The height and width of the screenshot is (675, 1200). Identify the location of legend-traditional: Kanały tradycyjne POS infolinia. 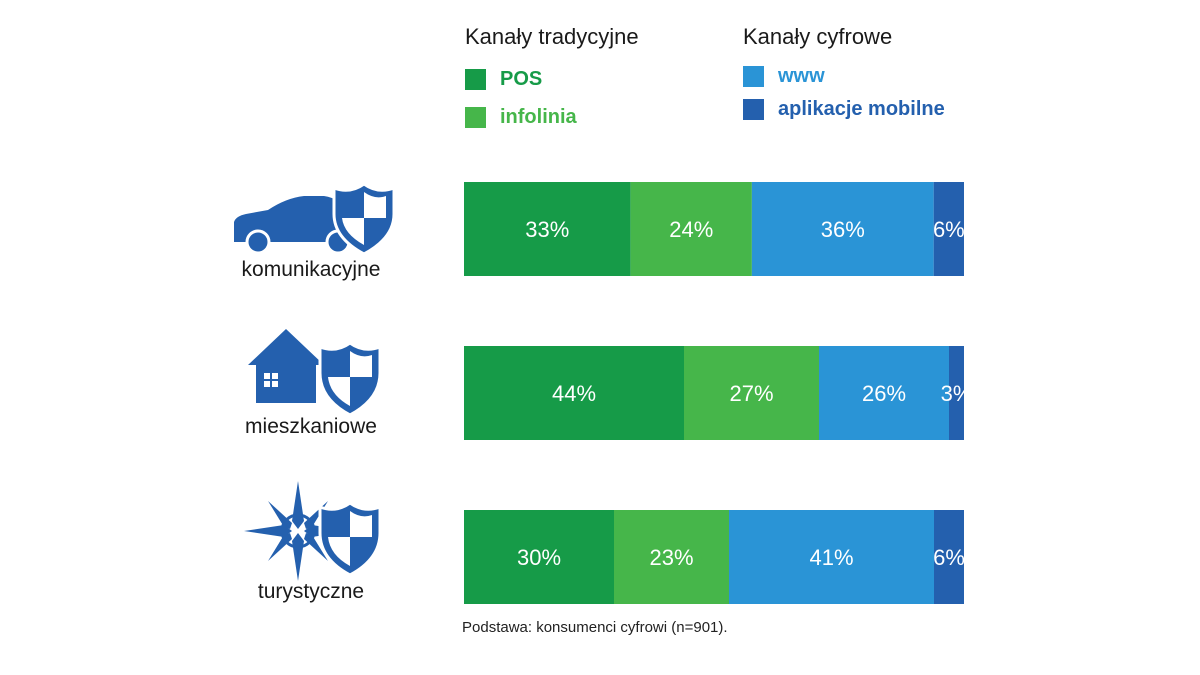
(552, 80).